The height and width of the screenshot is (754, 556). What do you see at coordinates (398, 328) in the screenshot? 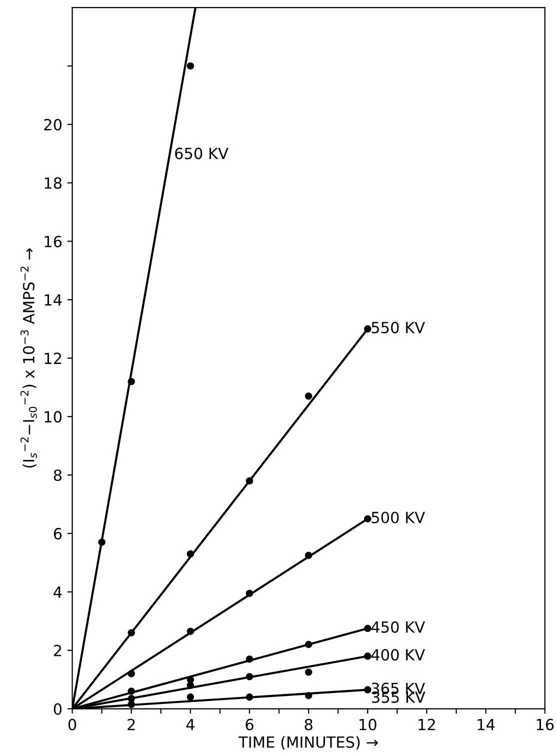
I see `series-label: 550 KV` at bounding box center [398, 328].